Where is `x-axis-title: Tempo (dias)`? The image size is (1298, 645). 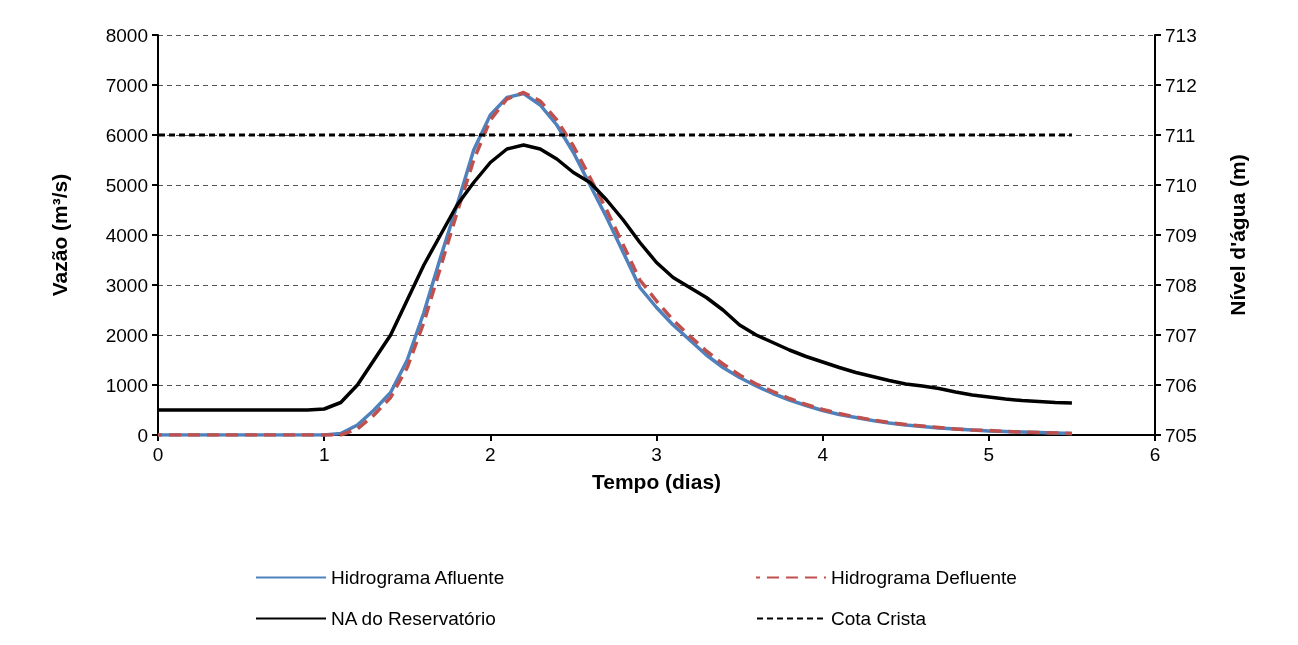
x-axis-title: Tempo (dias) is located at coordinates (656, 481).